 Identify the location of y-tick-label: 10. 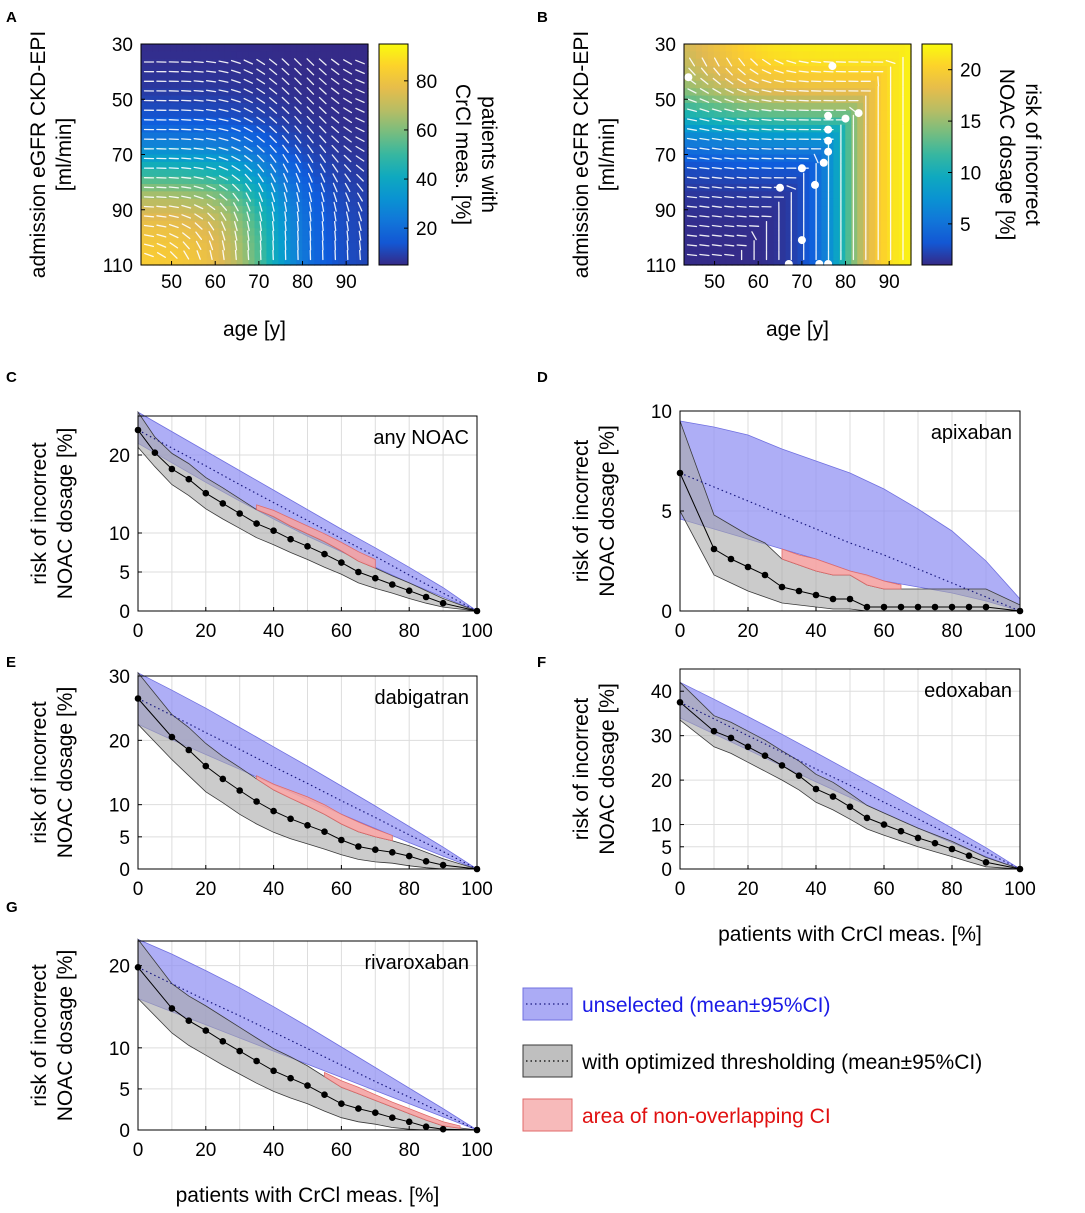
(661, 826).